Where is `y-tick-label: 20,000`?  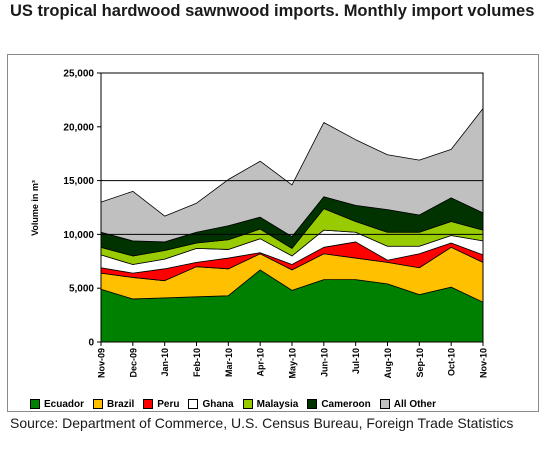 y-tick-label: 20,000 is located at coordinates (78, 127).